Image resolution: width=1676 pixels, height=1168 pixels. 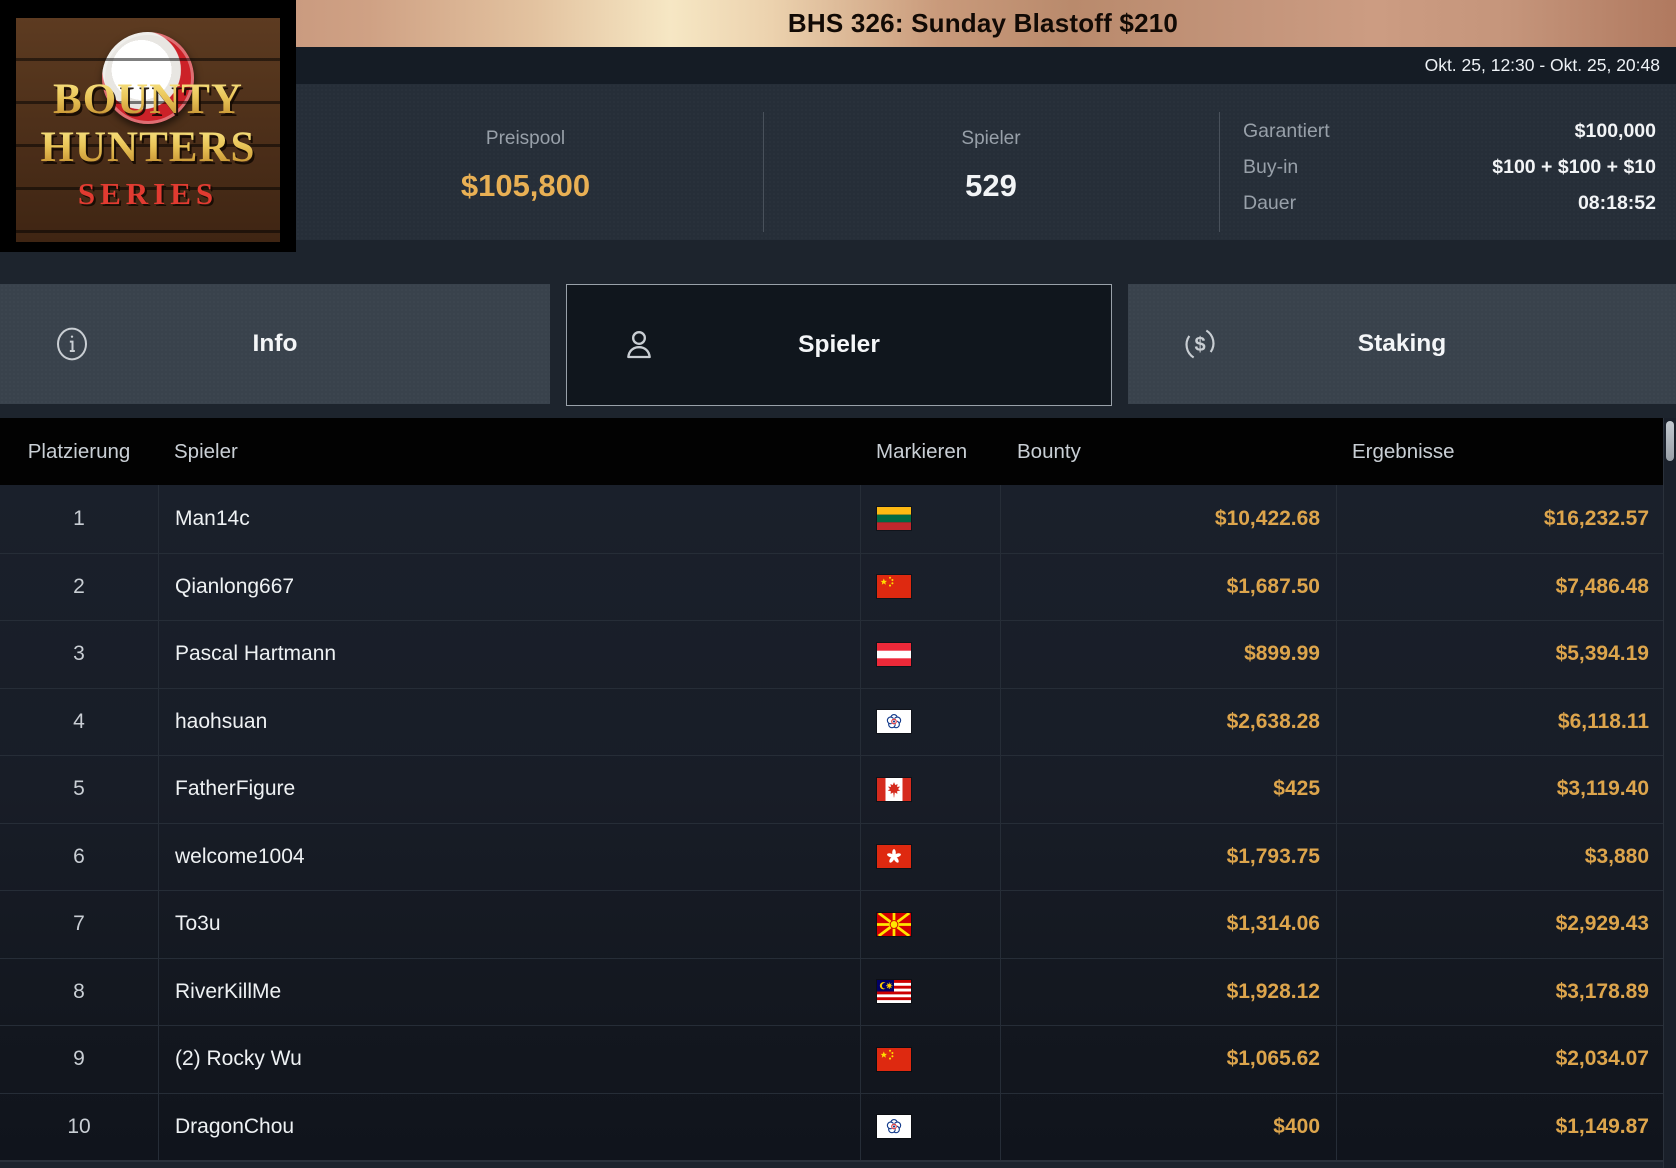 I want to click on rank-cell: 6, so click(x=79, y=856).